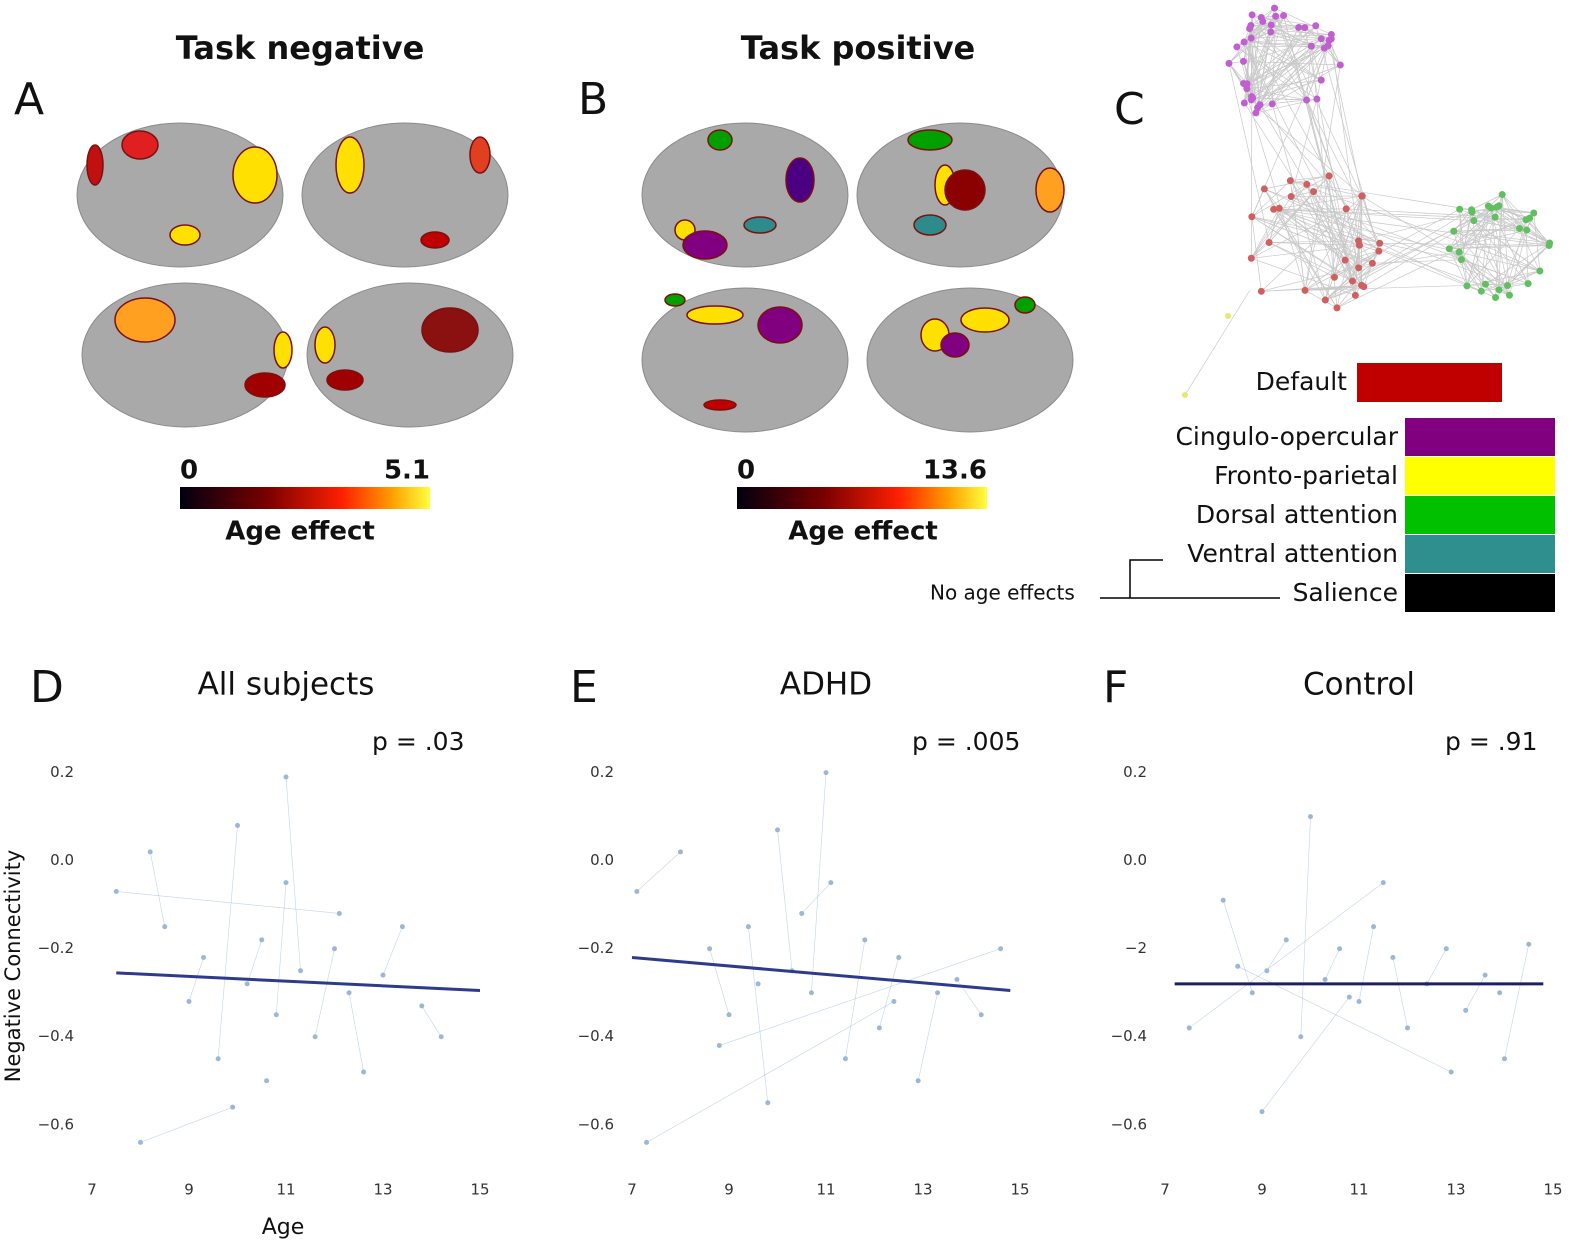  Describe the element at coordinates (56, 1124) in the screenshot. I see `y-tick-label: −0.6` at that location.